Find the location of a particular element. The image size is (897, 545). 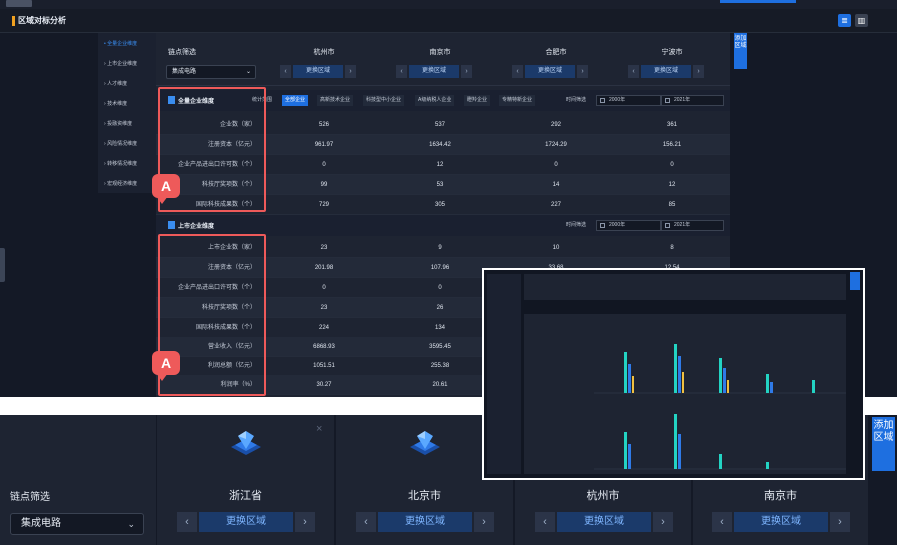

sidebar-item-all: • 全量企业维度 is located at coordinates (121, 44).